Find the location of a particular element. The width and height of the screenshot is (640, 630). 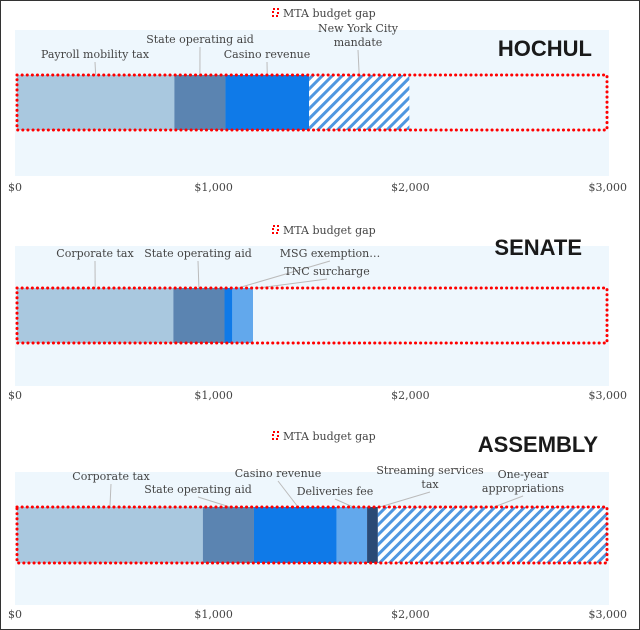

segment-label: Streaming services tax is located at coordinates (430, 477).